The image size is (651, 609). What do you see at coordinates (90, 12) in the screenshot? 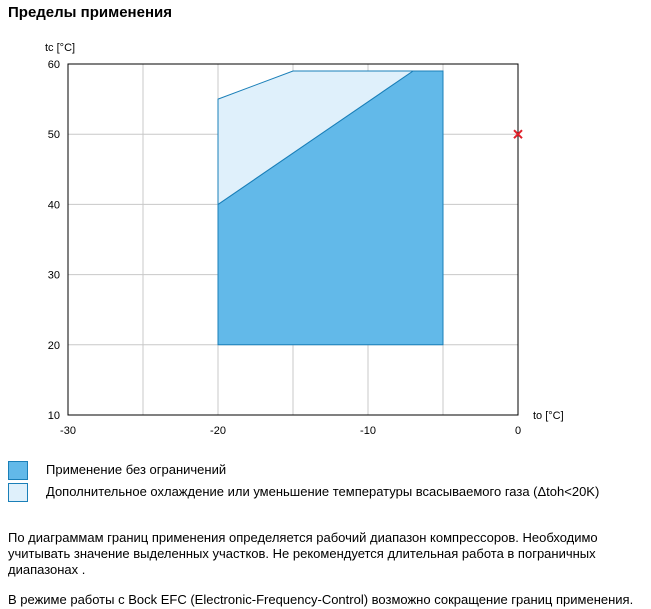
I see `page-title: Пределы применения` at bounding box center [90, 12].